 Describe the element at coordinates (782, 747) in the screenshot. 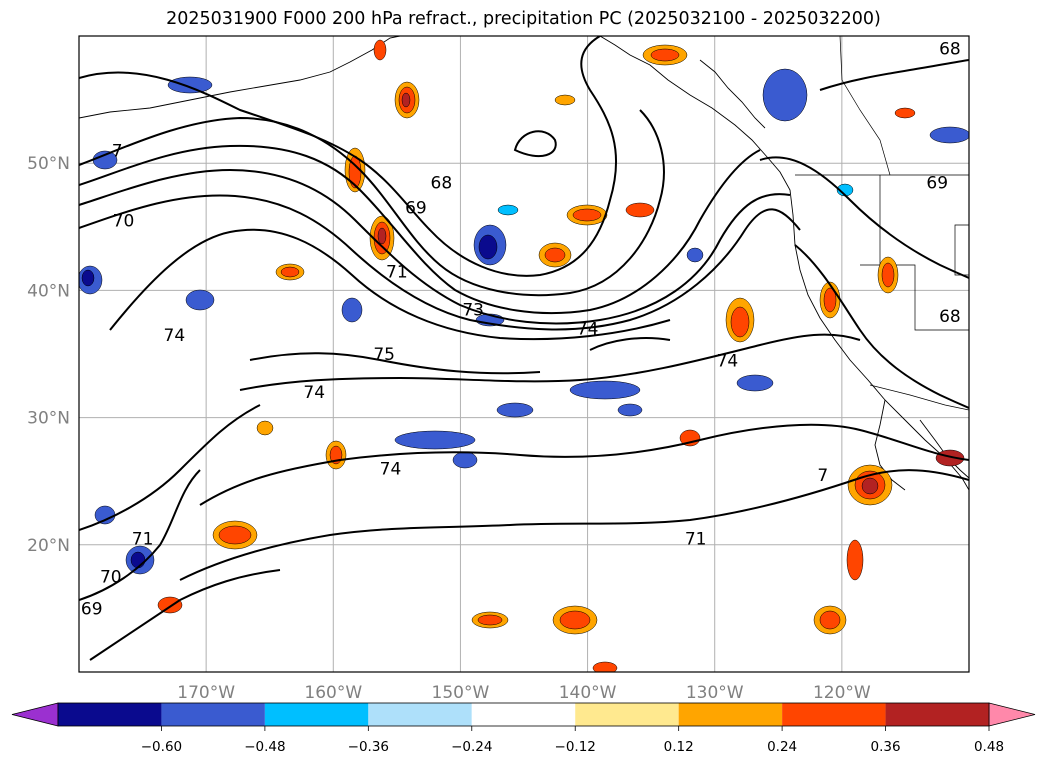

I see `colorbar-tick-label: 0.24` at that location.